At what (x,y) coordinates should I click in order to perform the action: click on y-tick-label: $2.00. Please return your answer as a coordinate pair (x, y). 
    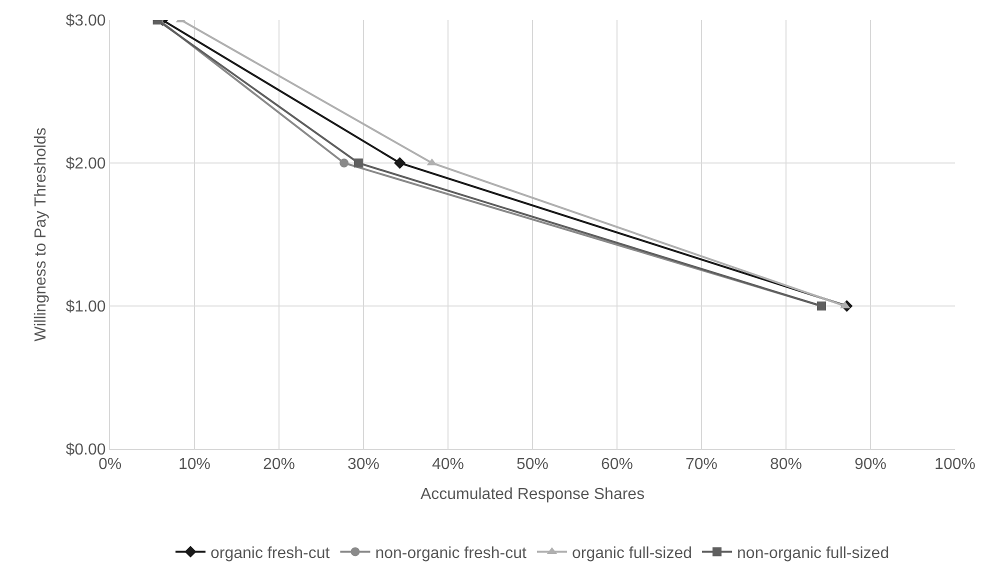
    Looking at the image, I should click on (86, 164).